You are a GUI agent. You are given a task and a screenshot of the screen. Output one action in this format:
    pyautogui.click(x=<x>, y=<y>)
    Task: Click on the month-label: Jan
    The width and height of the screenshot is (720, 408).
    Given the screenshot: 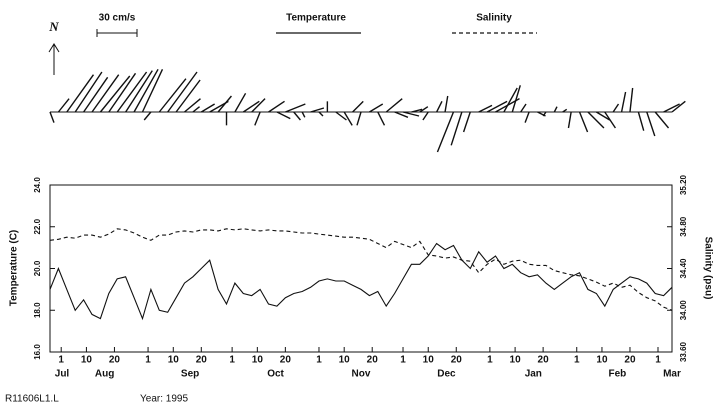 What is the action you would take?
    pyautogui.click(x=533, y=374)
    